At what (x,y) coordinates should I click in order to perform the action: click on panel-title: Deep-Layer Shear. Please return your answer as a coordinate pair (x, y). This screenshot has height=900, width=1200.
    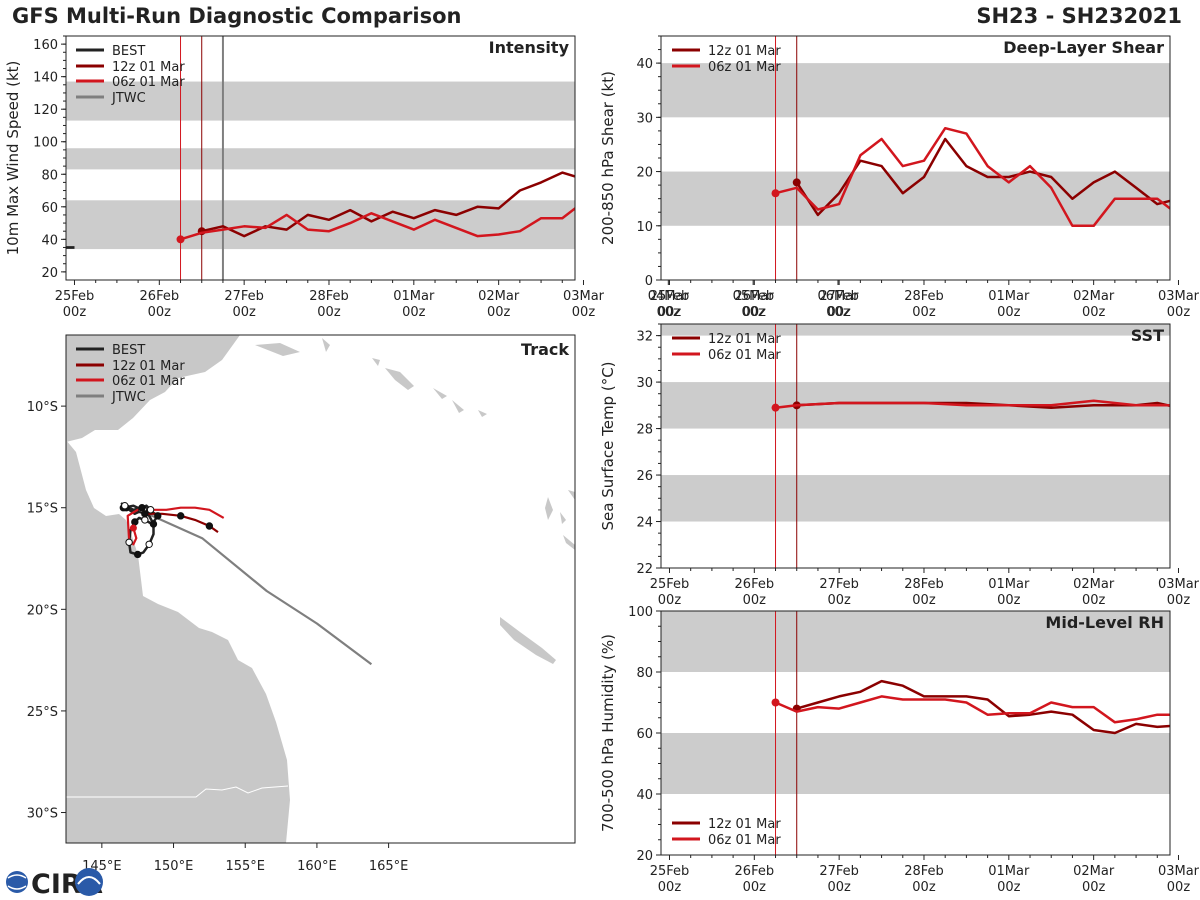
    Looking at the image, I should click on (1083, 47).